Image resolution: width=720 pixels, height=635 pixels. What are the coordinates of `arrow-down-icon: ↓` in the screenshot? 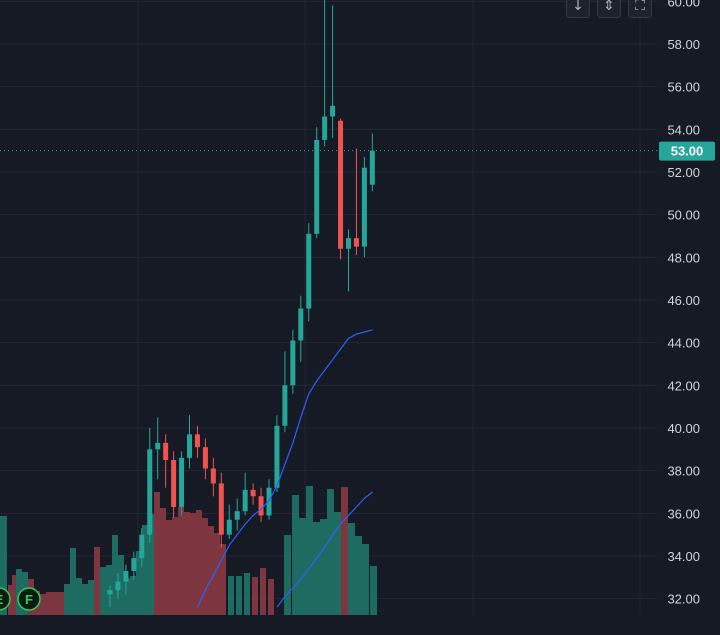 It's located at (578, 7).